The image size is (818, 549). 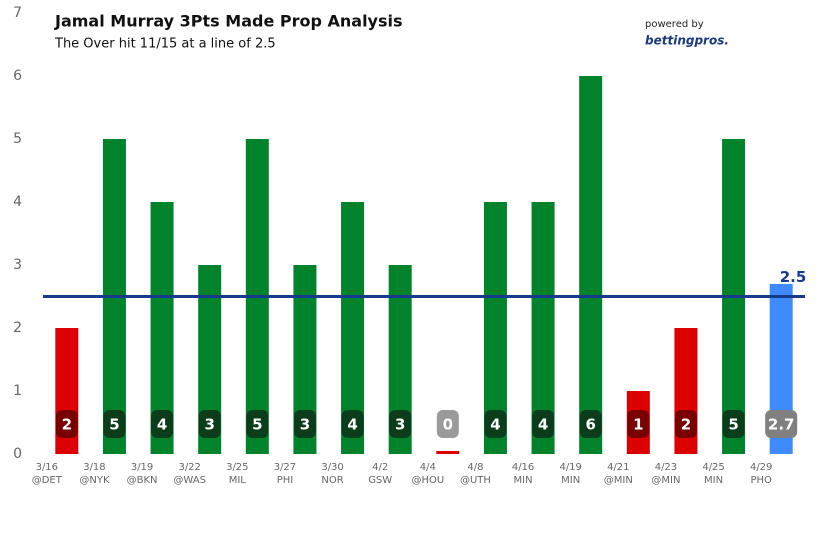 I want to click on x-tick-sublabel: @BKN, so click(x=142, y=480).